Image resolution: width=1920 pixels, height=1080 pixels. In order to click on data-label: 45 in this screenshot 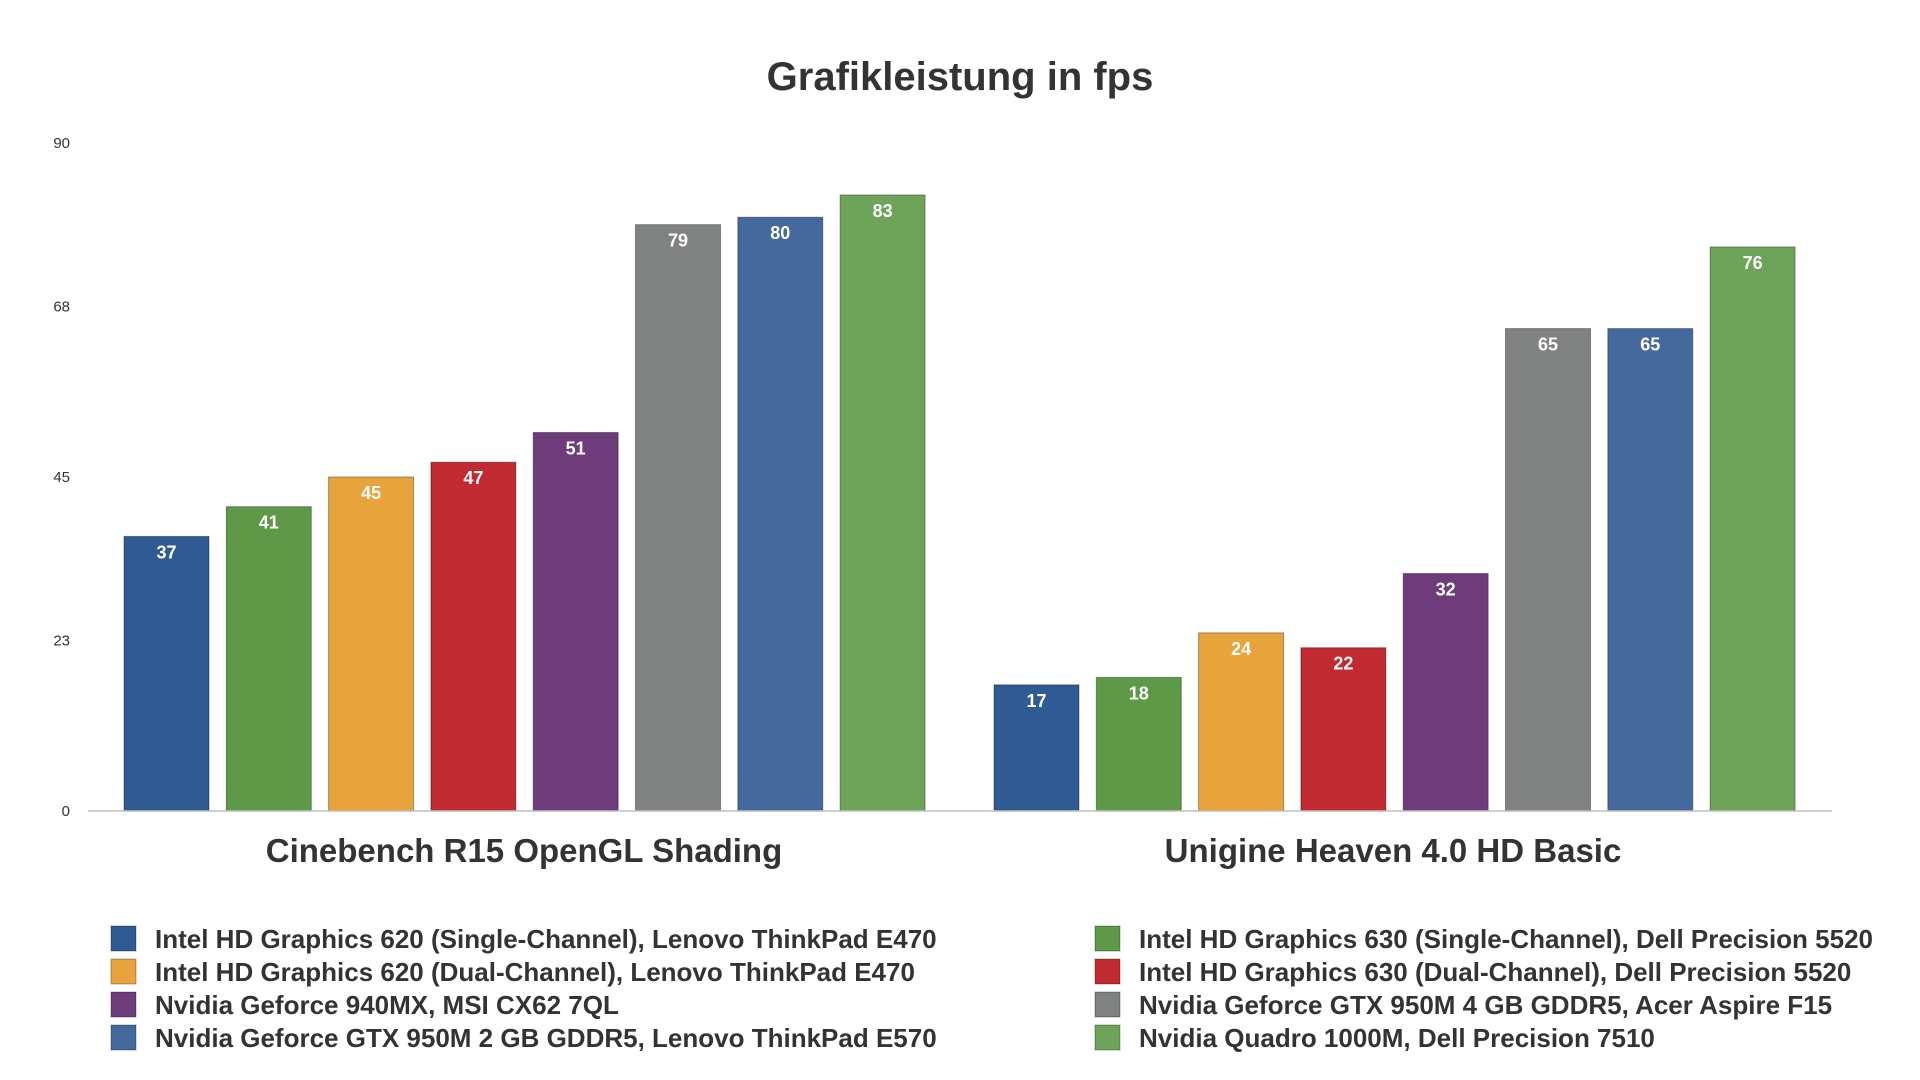, I will do `click(371, 493)`.